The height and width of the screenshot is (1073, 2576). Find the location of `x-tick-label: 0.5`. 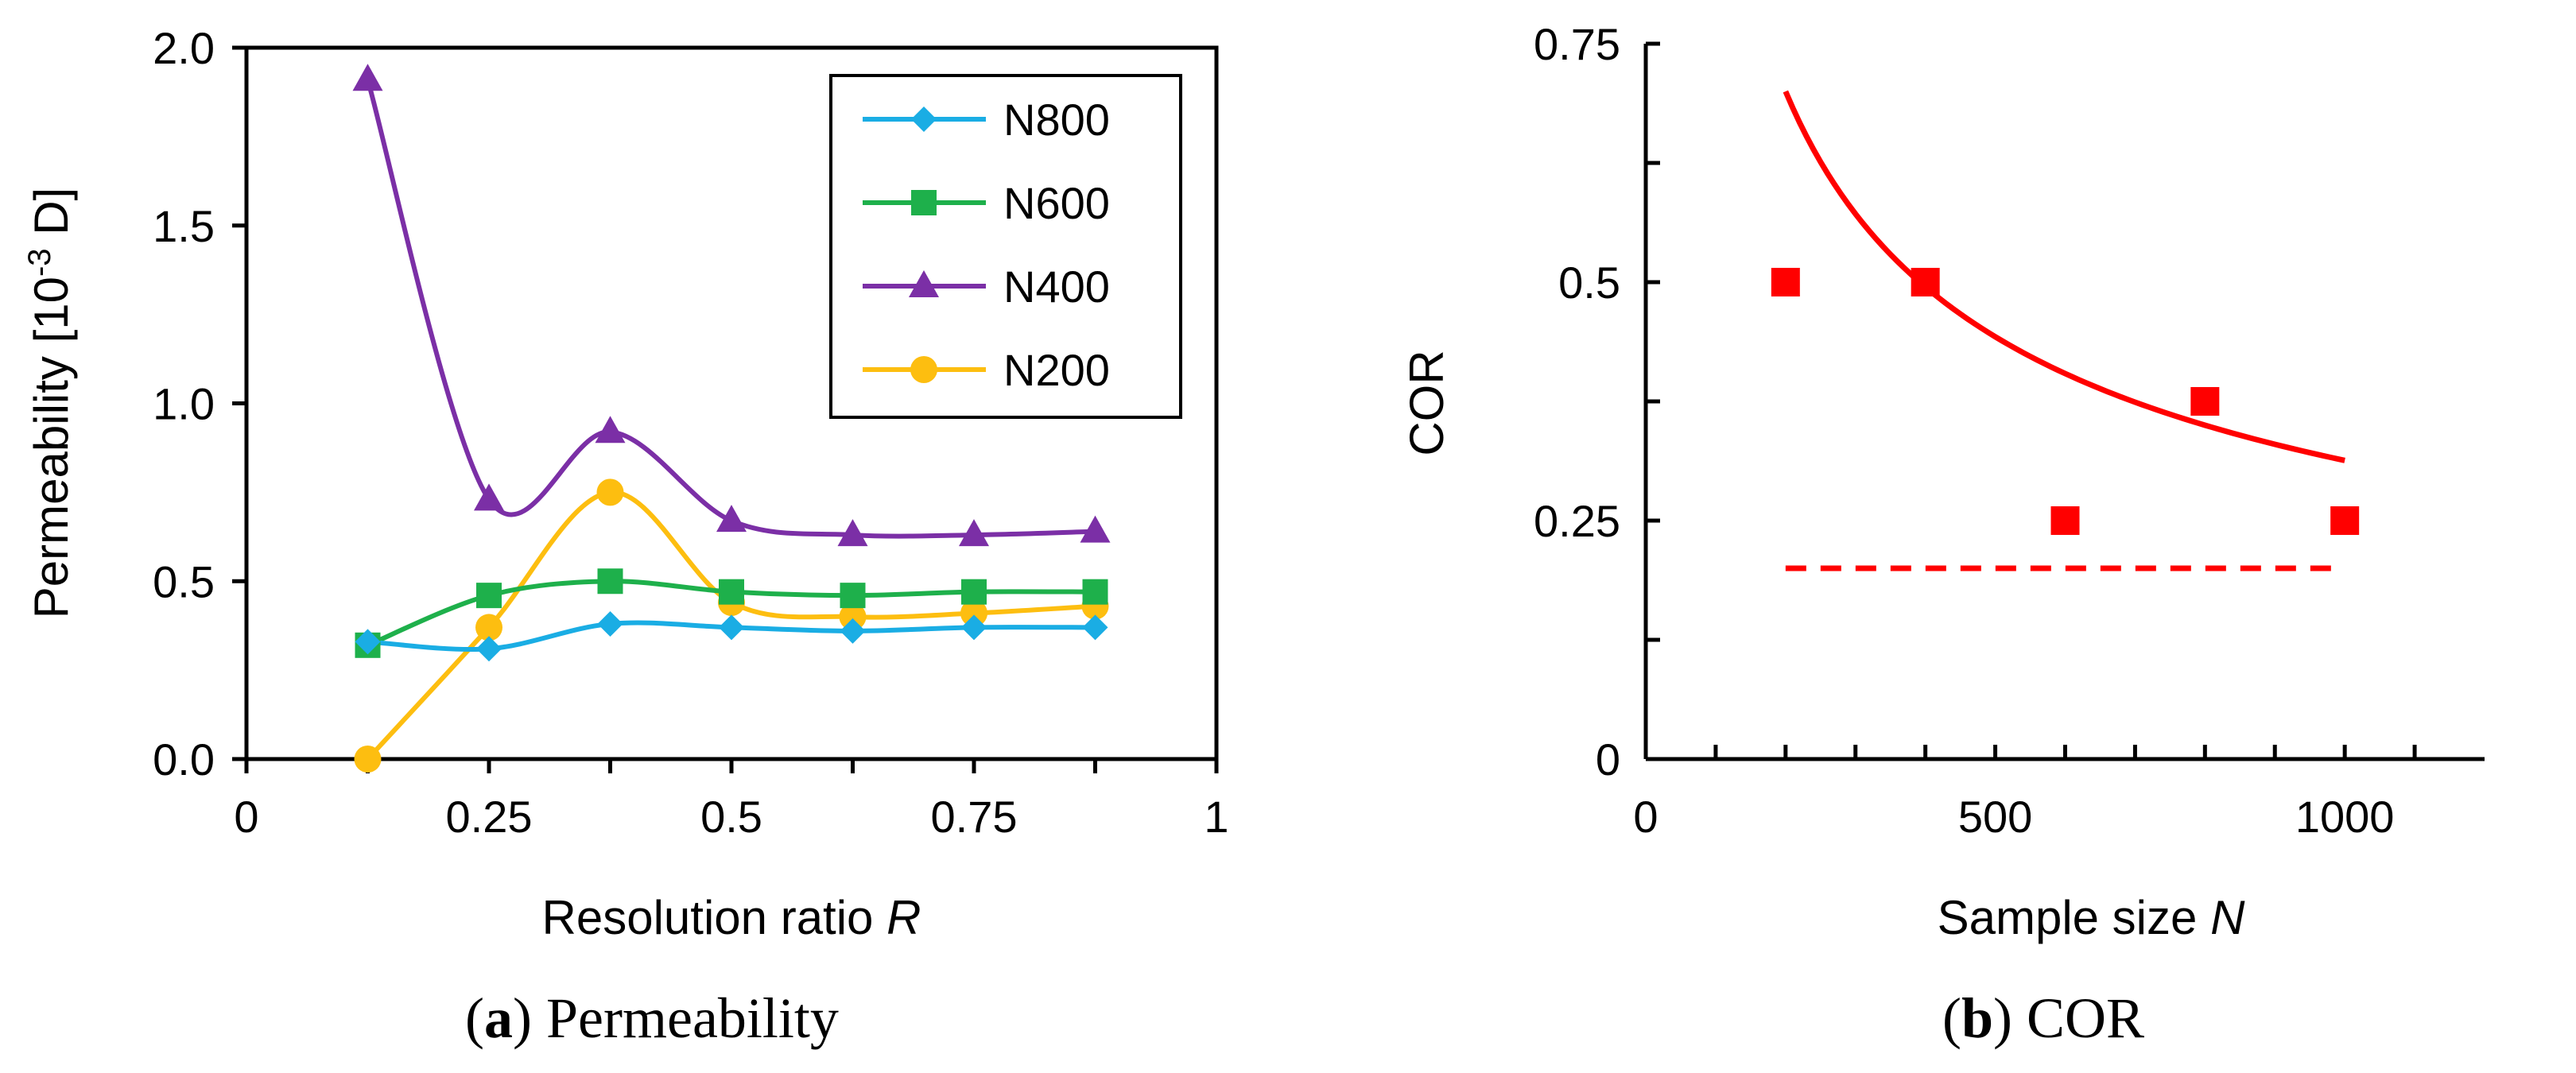

x-tick-label: 0.5 is located at coordinates (731, 817).